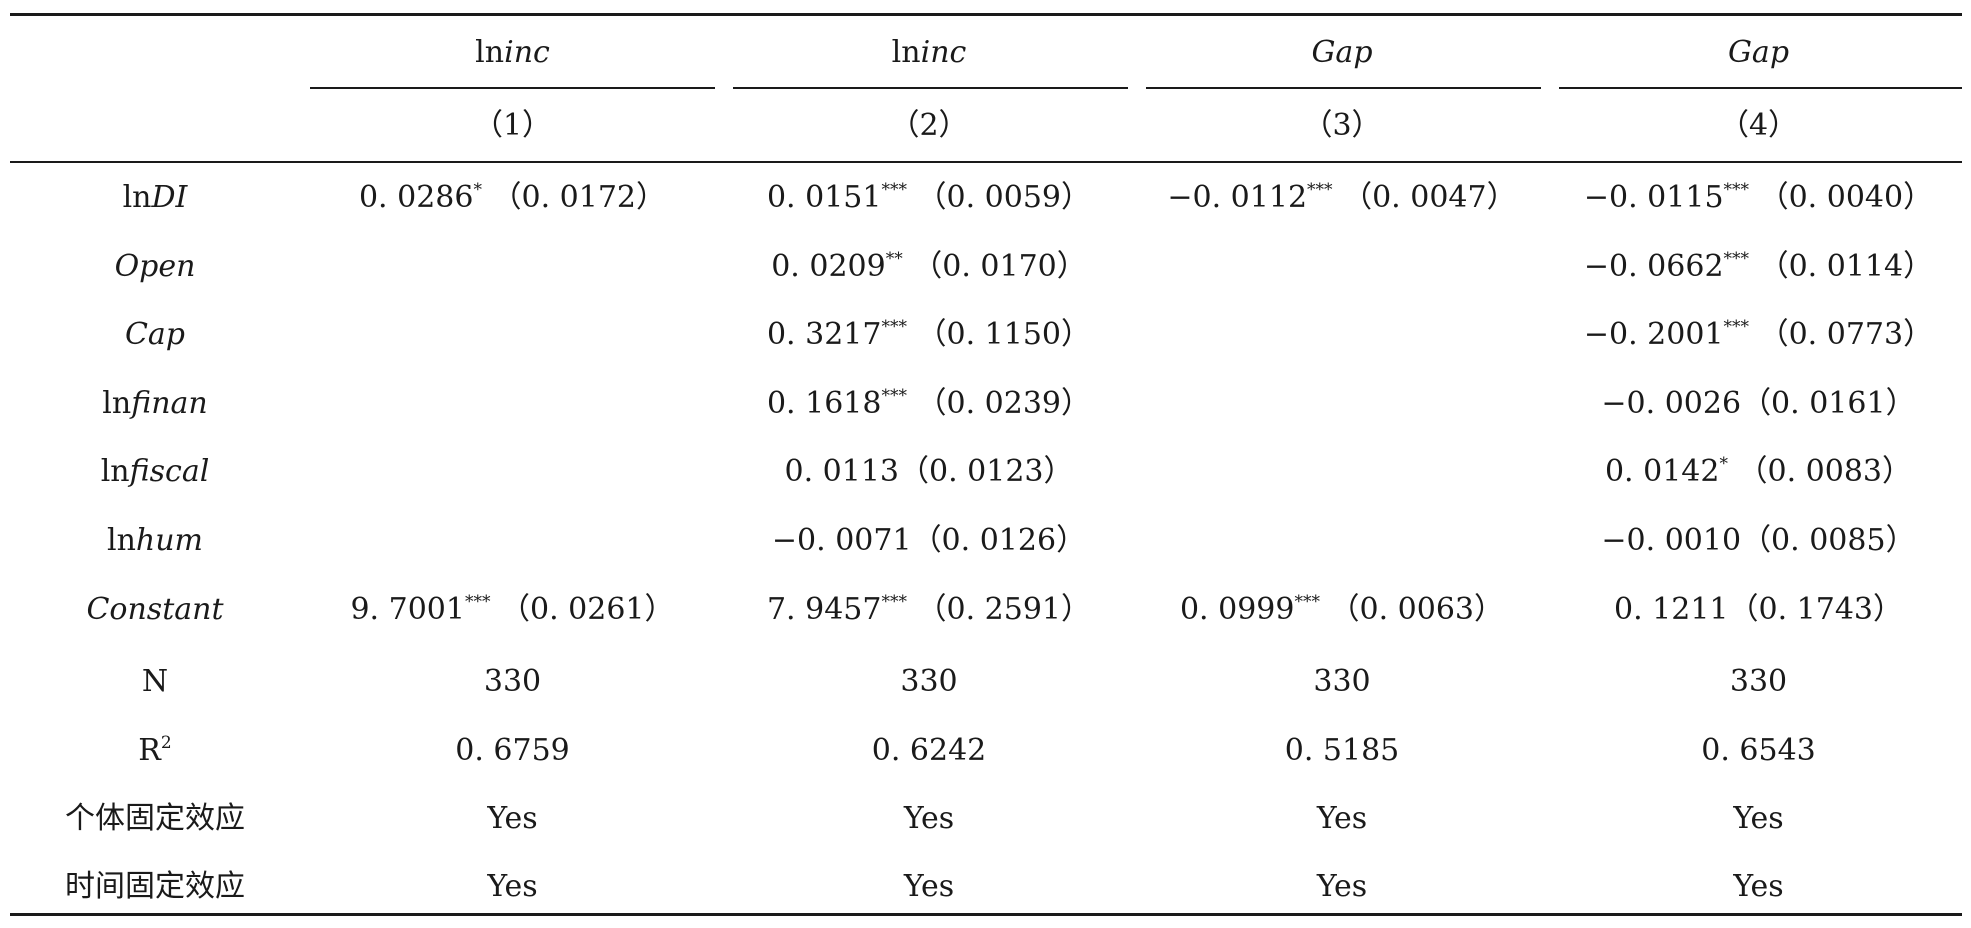  Describe the element at coordinates (1342, 750) in the screenshot. I see `r-squared-value: 0. 5185` at that location.